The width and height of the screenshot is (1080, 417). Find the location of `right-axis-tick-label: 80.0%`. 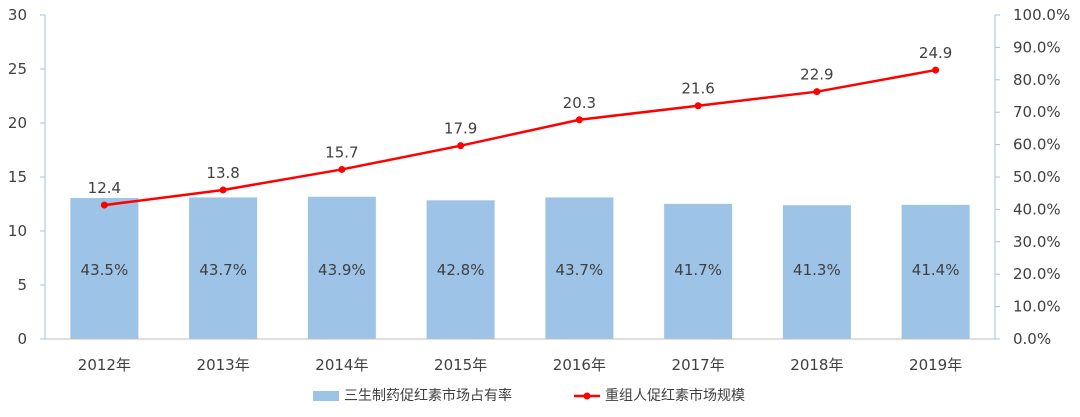

right-axis-tick-label: 80.0% is located at coordinates (1037, 80).